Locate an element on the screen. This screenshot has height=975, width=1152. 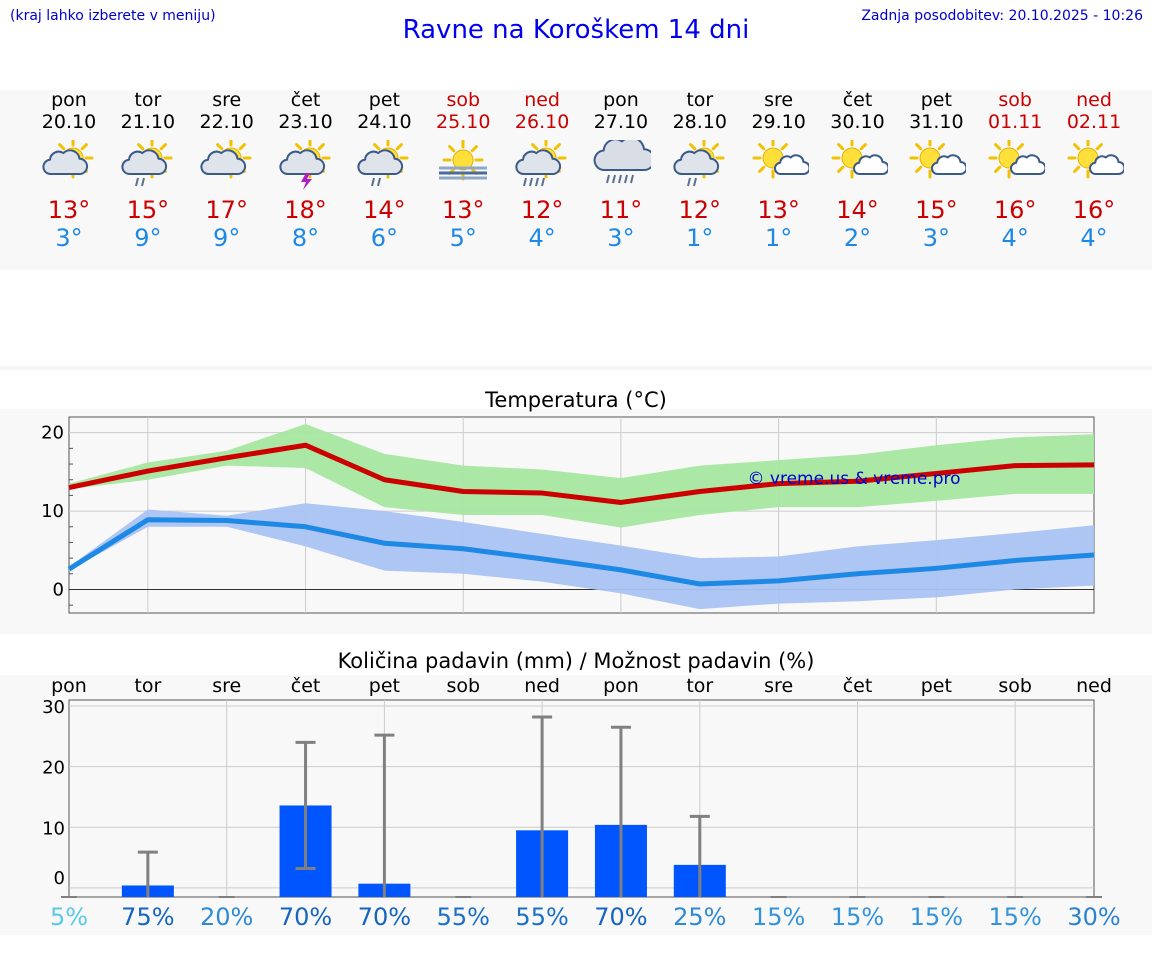
watermark-text: © vreme.us & vreme.pro is located at coordinates (853, 479).